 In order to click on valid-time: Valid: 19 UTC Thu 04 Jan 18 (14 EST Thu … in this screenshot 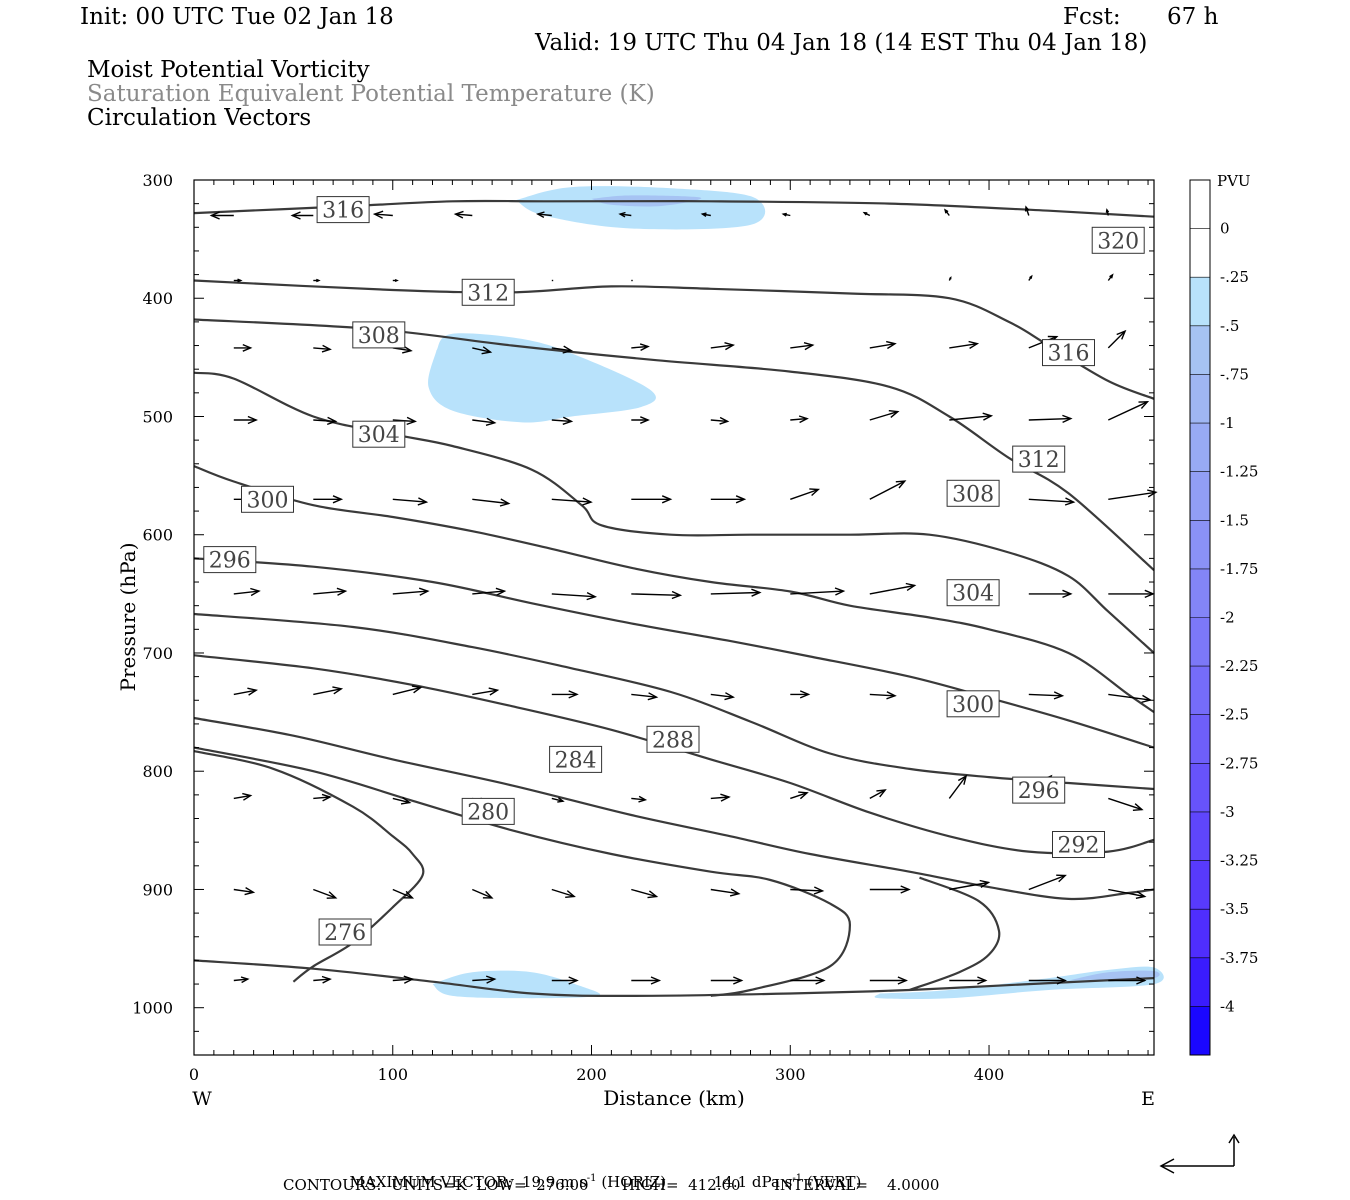, I will do `click(841, 43)`.